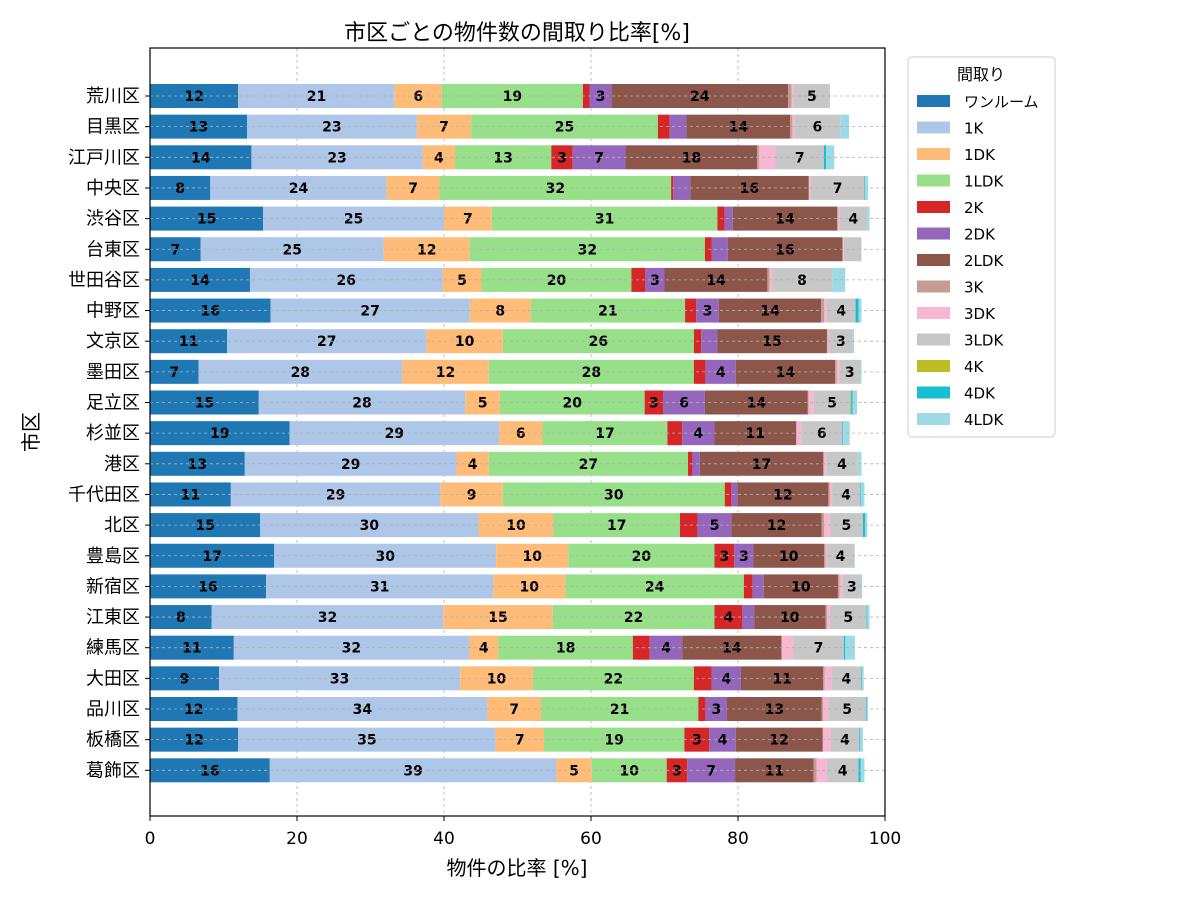 The height and width of the screenshot is (904, 1200). I want to click on y-tick-label: 北区, so click(122, 525).